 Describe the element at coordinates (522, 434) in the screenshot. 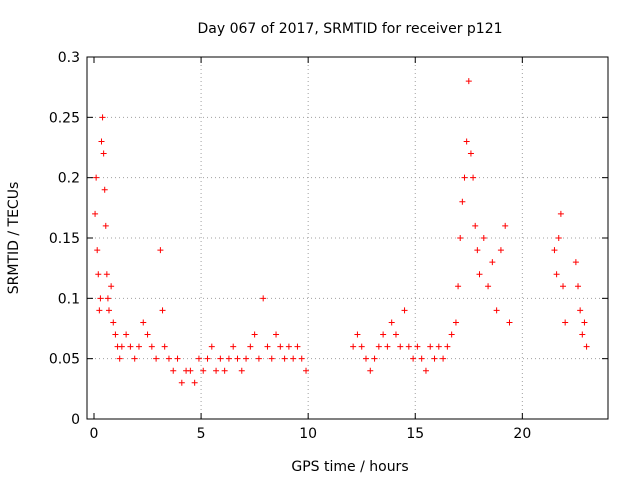

I see `x-tick-label: 20` at that location.